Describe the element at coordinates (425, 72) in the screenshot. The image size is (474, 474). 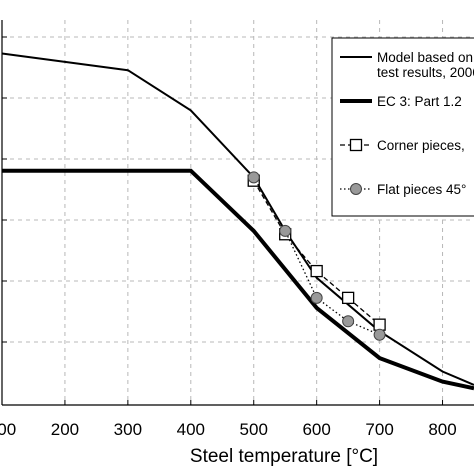
I see `legend-label-line2: test results, 2006` at that location.